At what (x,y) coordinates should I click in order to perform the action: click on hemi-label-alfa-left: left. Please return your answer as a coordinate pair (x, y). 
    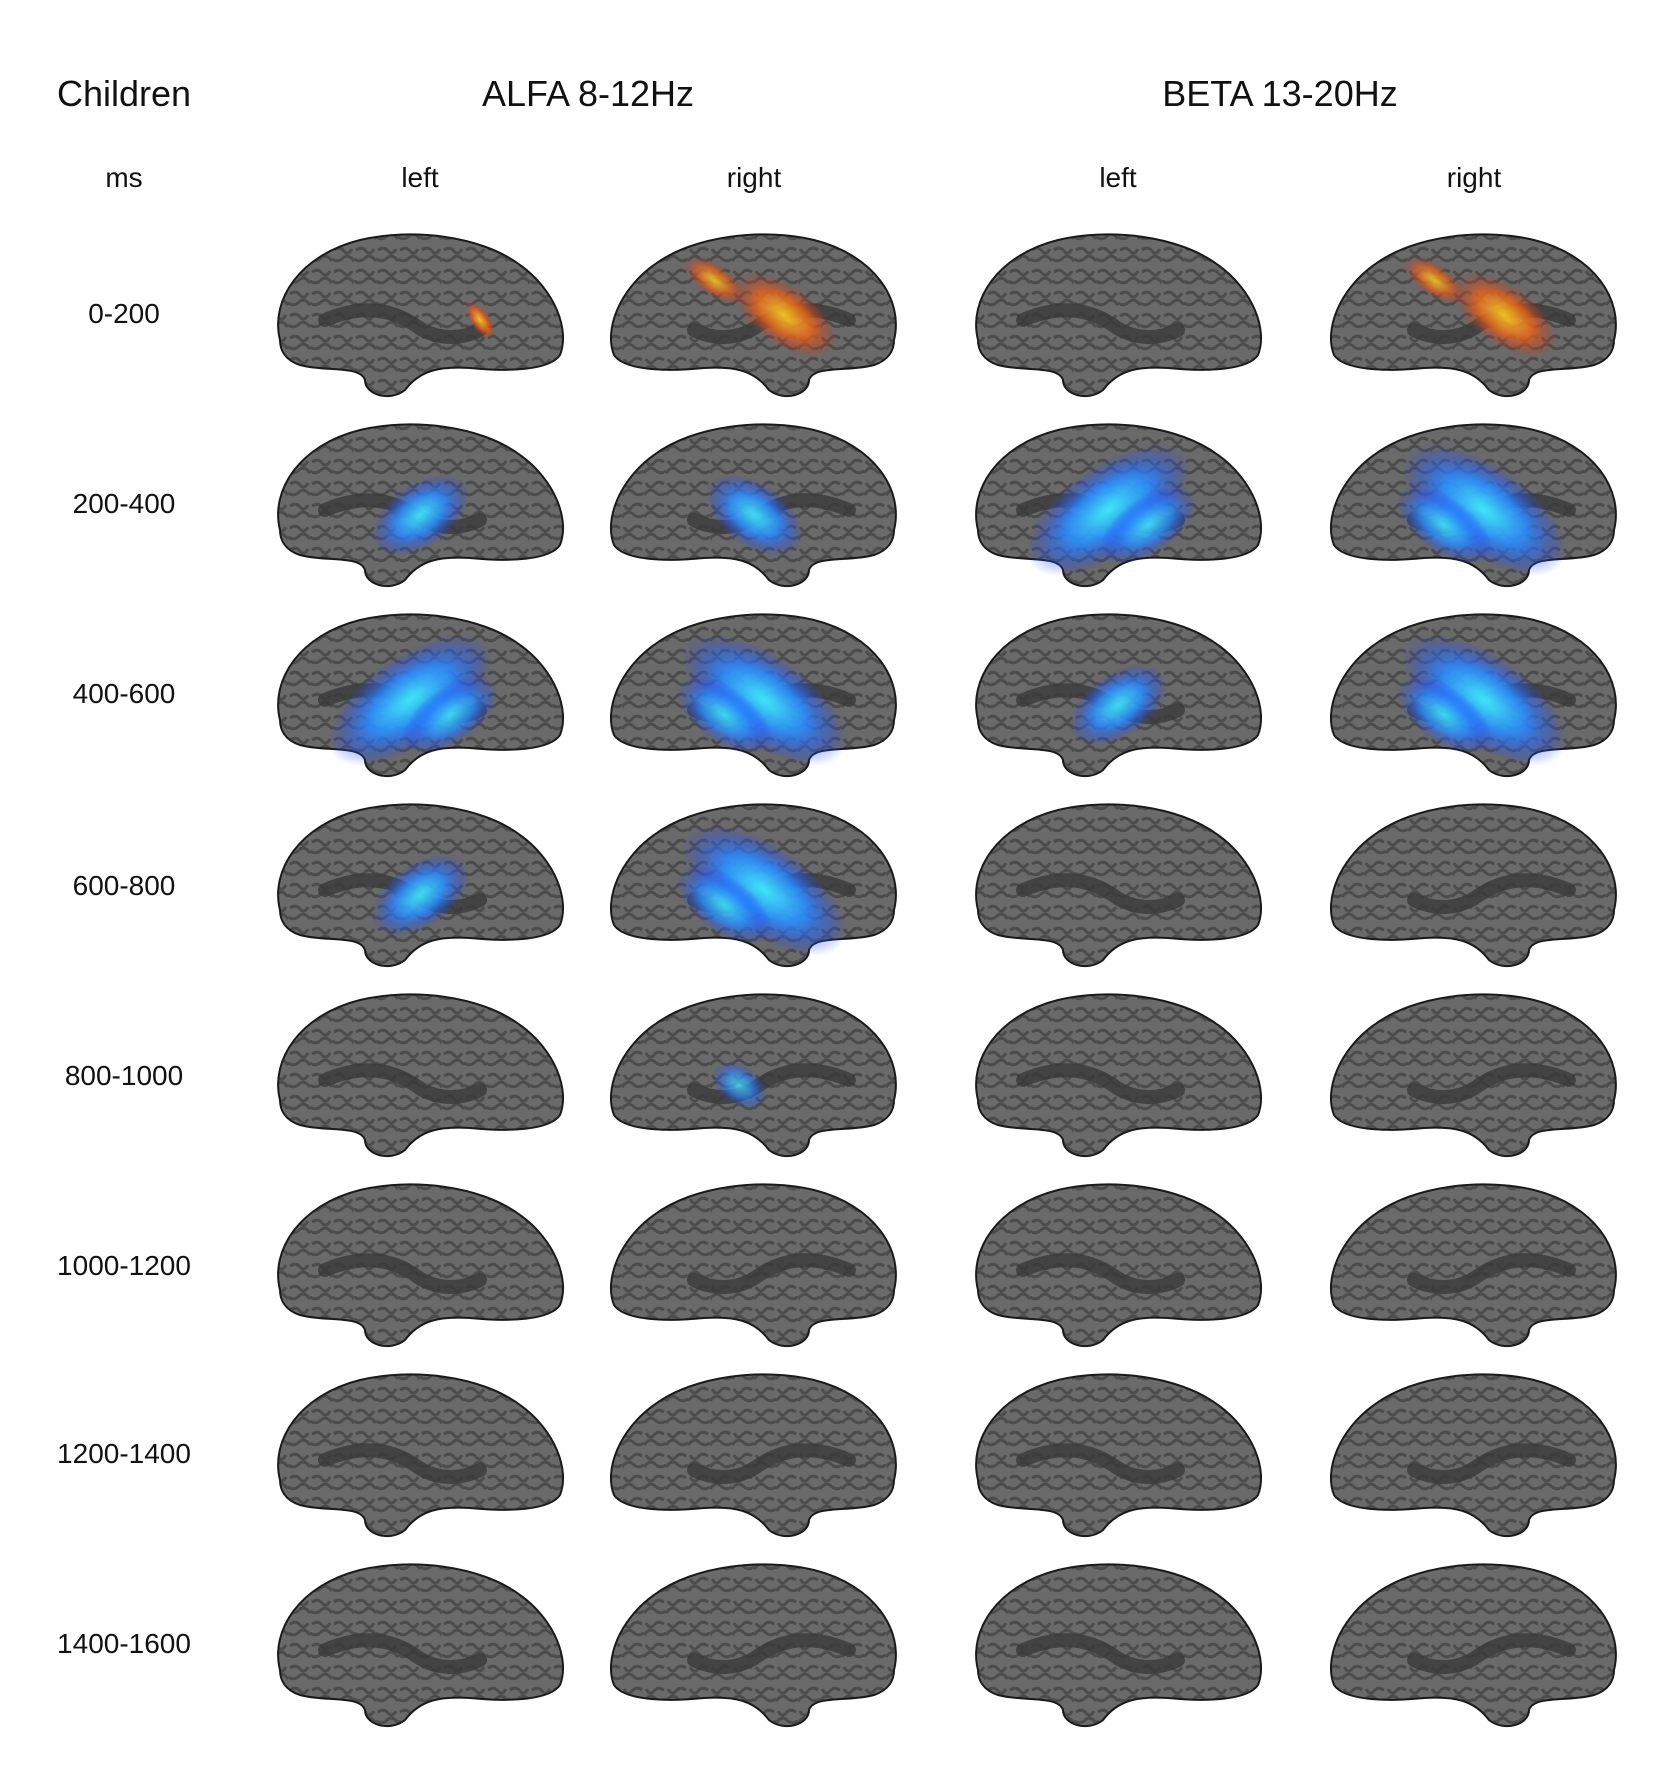
    Looking at the image, I should click on (420, 177).